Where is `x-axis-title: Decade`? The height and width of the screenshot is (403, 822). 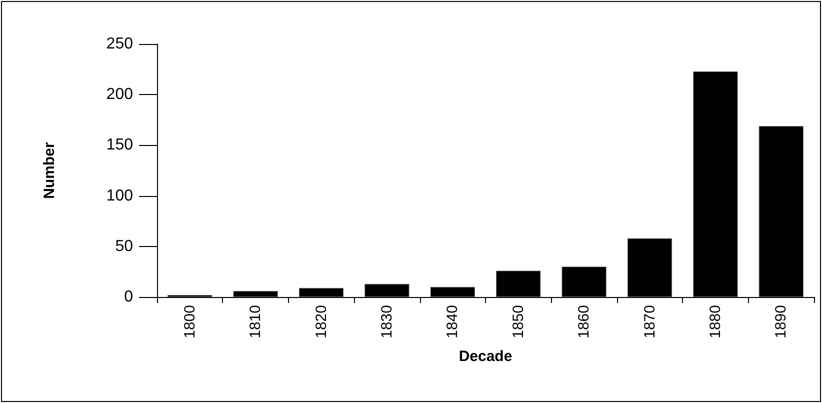
x-axis-title: Decade is located at coordinates (485, 356).